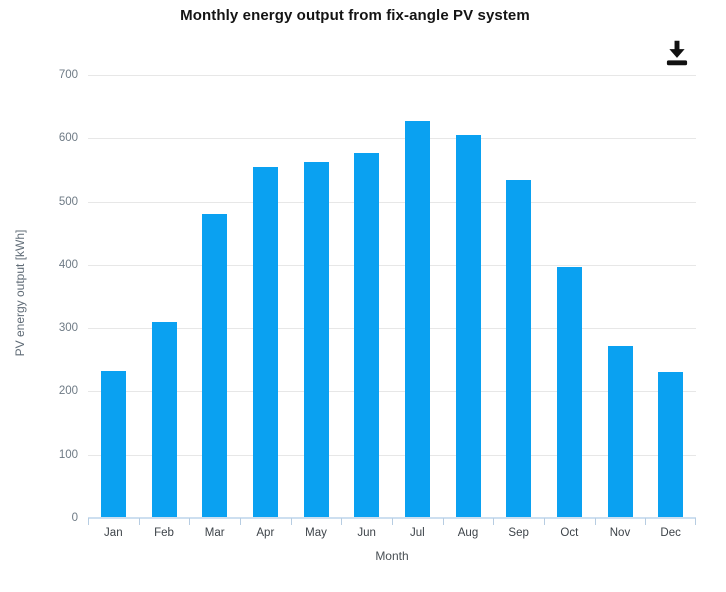 This screenshot has height=592, width=726. Describe the element at coordinates (468, 533) in the screenshot. I see `x-tick-label: Aug` at that location.